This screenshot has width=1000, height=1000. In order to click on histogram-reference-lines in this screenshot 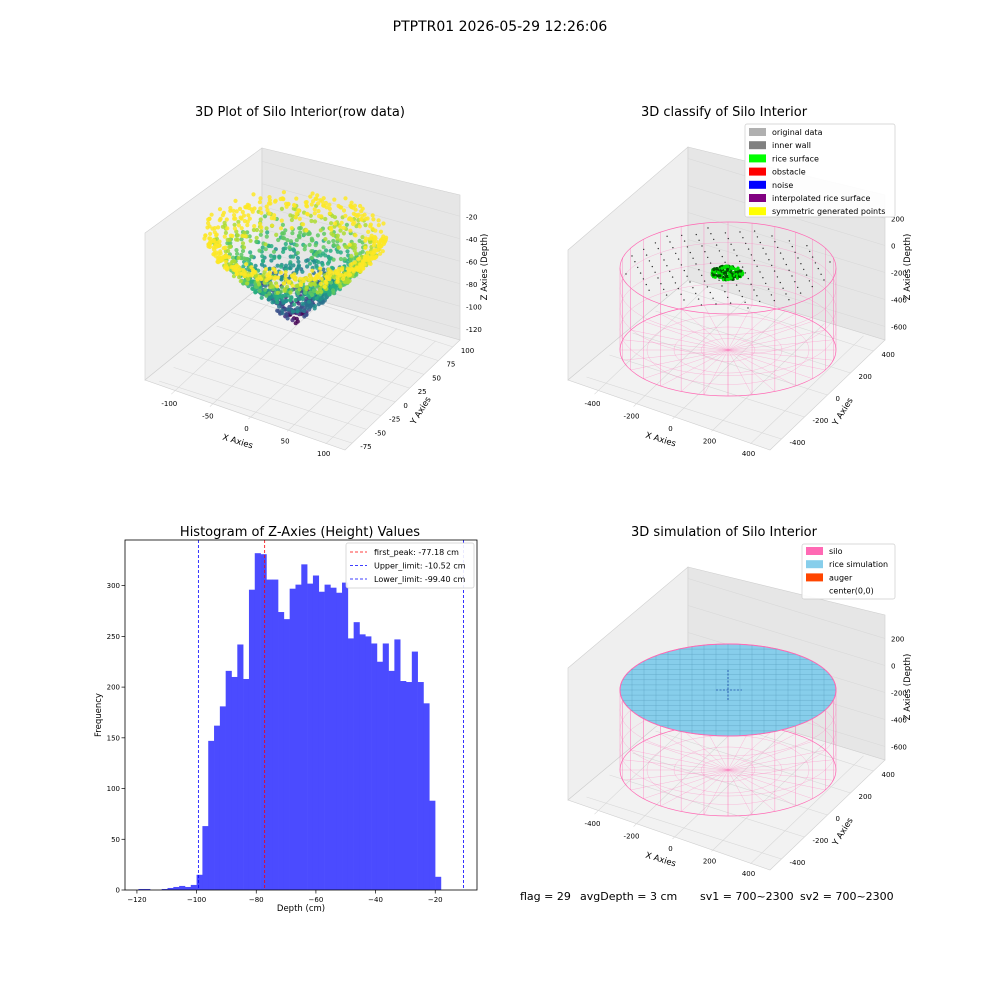, I will do `click(330, 715)`.